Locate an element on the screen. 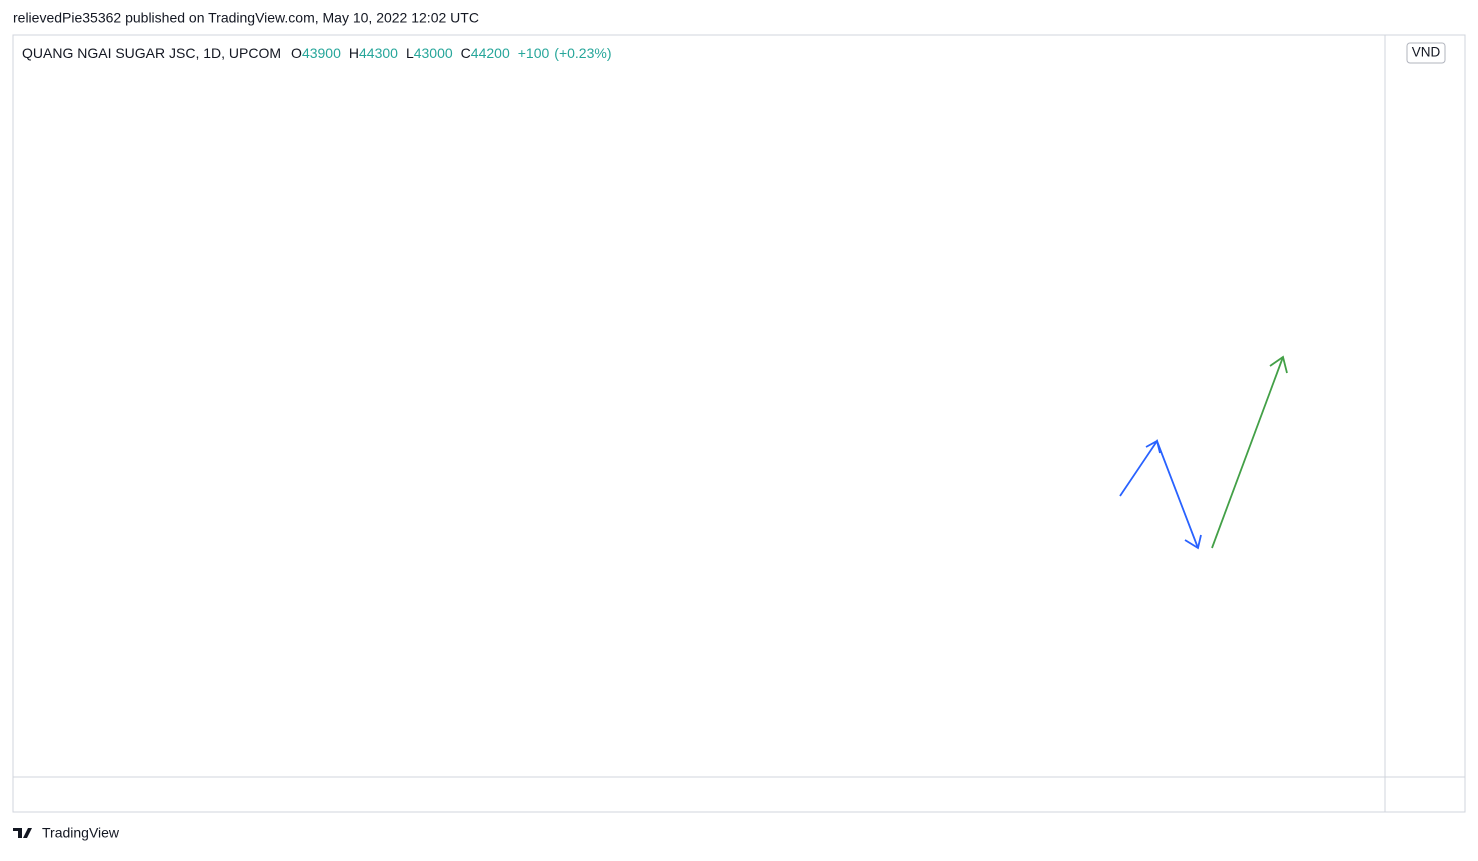 The image size is (1478, 861). logo: TradingView is located at coordinates (66, 833).